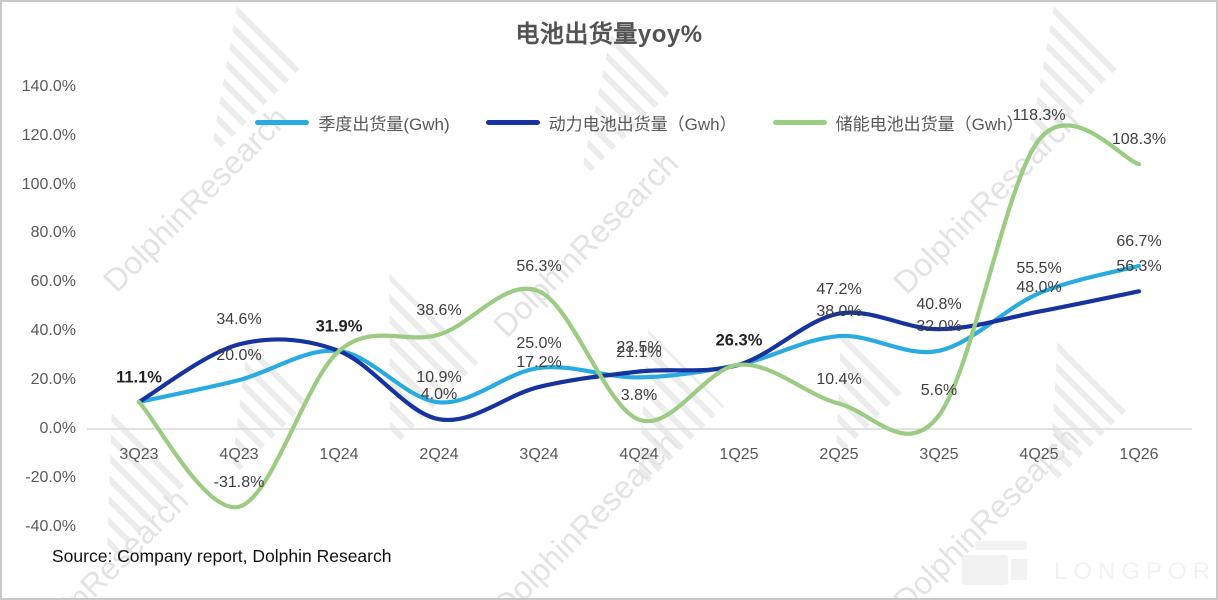 This screenshot has height=600, width=1218. I want to click on legend-item-quarterly: 季度出货量(Gwh), so click(352, 122).